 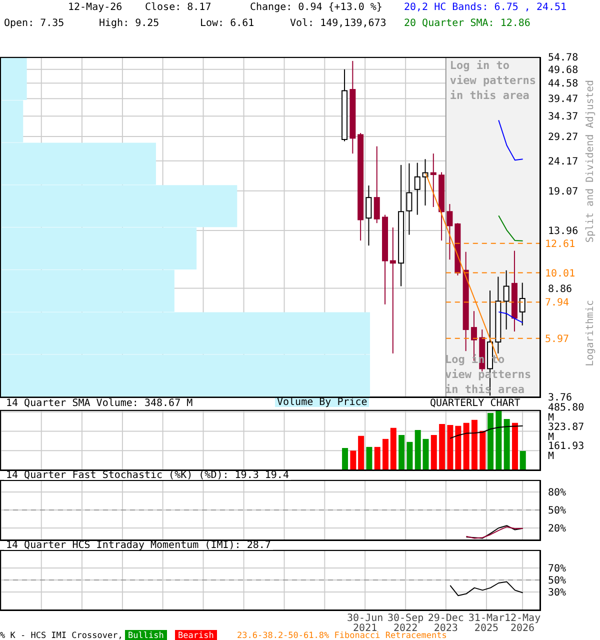 I want to click on ref-line-label: 10.01, so click(x=560, y=274).